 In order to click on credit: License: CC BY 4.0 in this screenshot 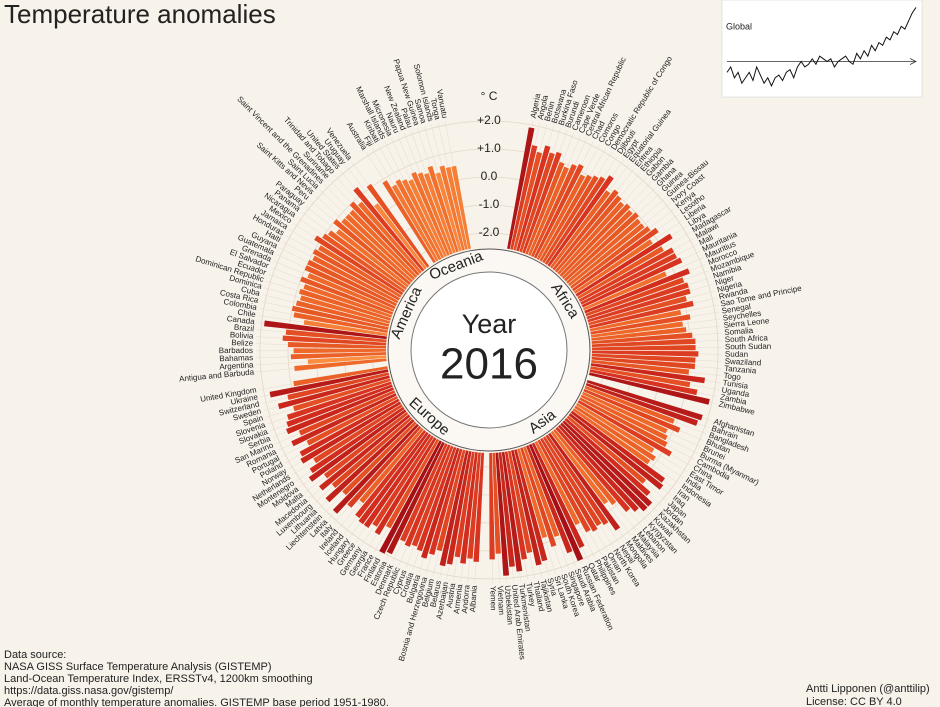, I will do `click(854, 701)`.